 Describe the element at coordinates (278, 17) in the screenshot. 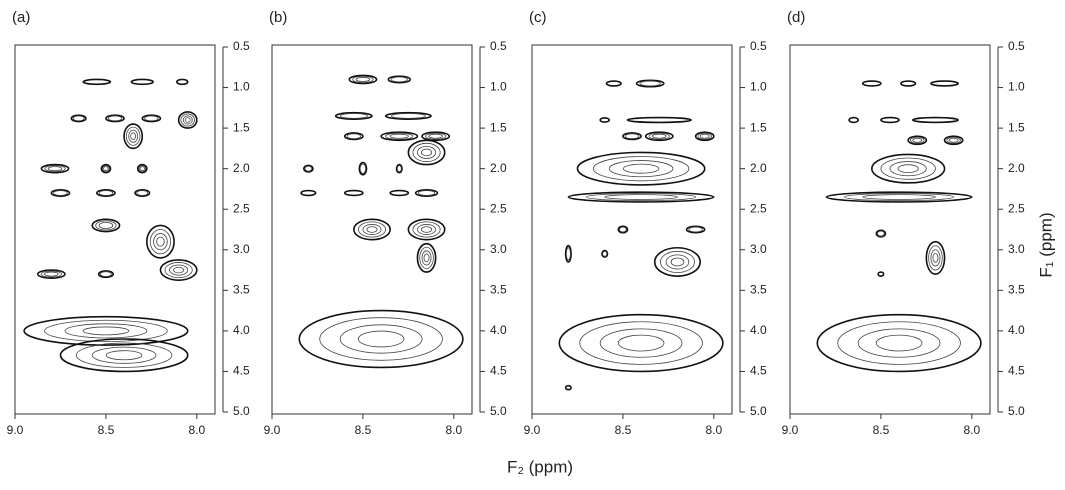

I see `panel-title: (b)` at that location.